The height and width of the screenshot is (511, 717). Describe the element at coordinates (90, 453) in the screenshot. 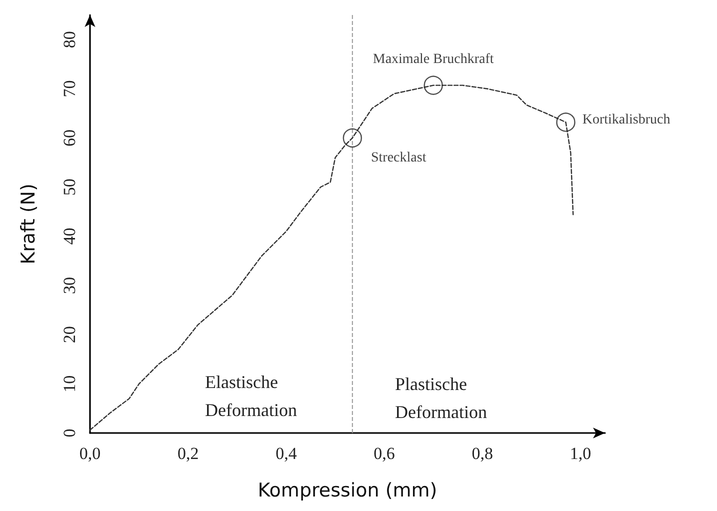

I see `x-tick-label: 0,0` at that location.